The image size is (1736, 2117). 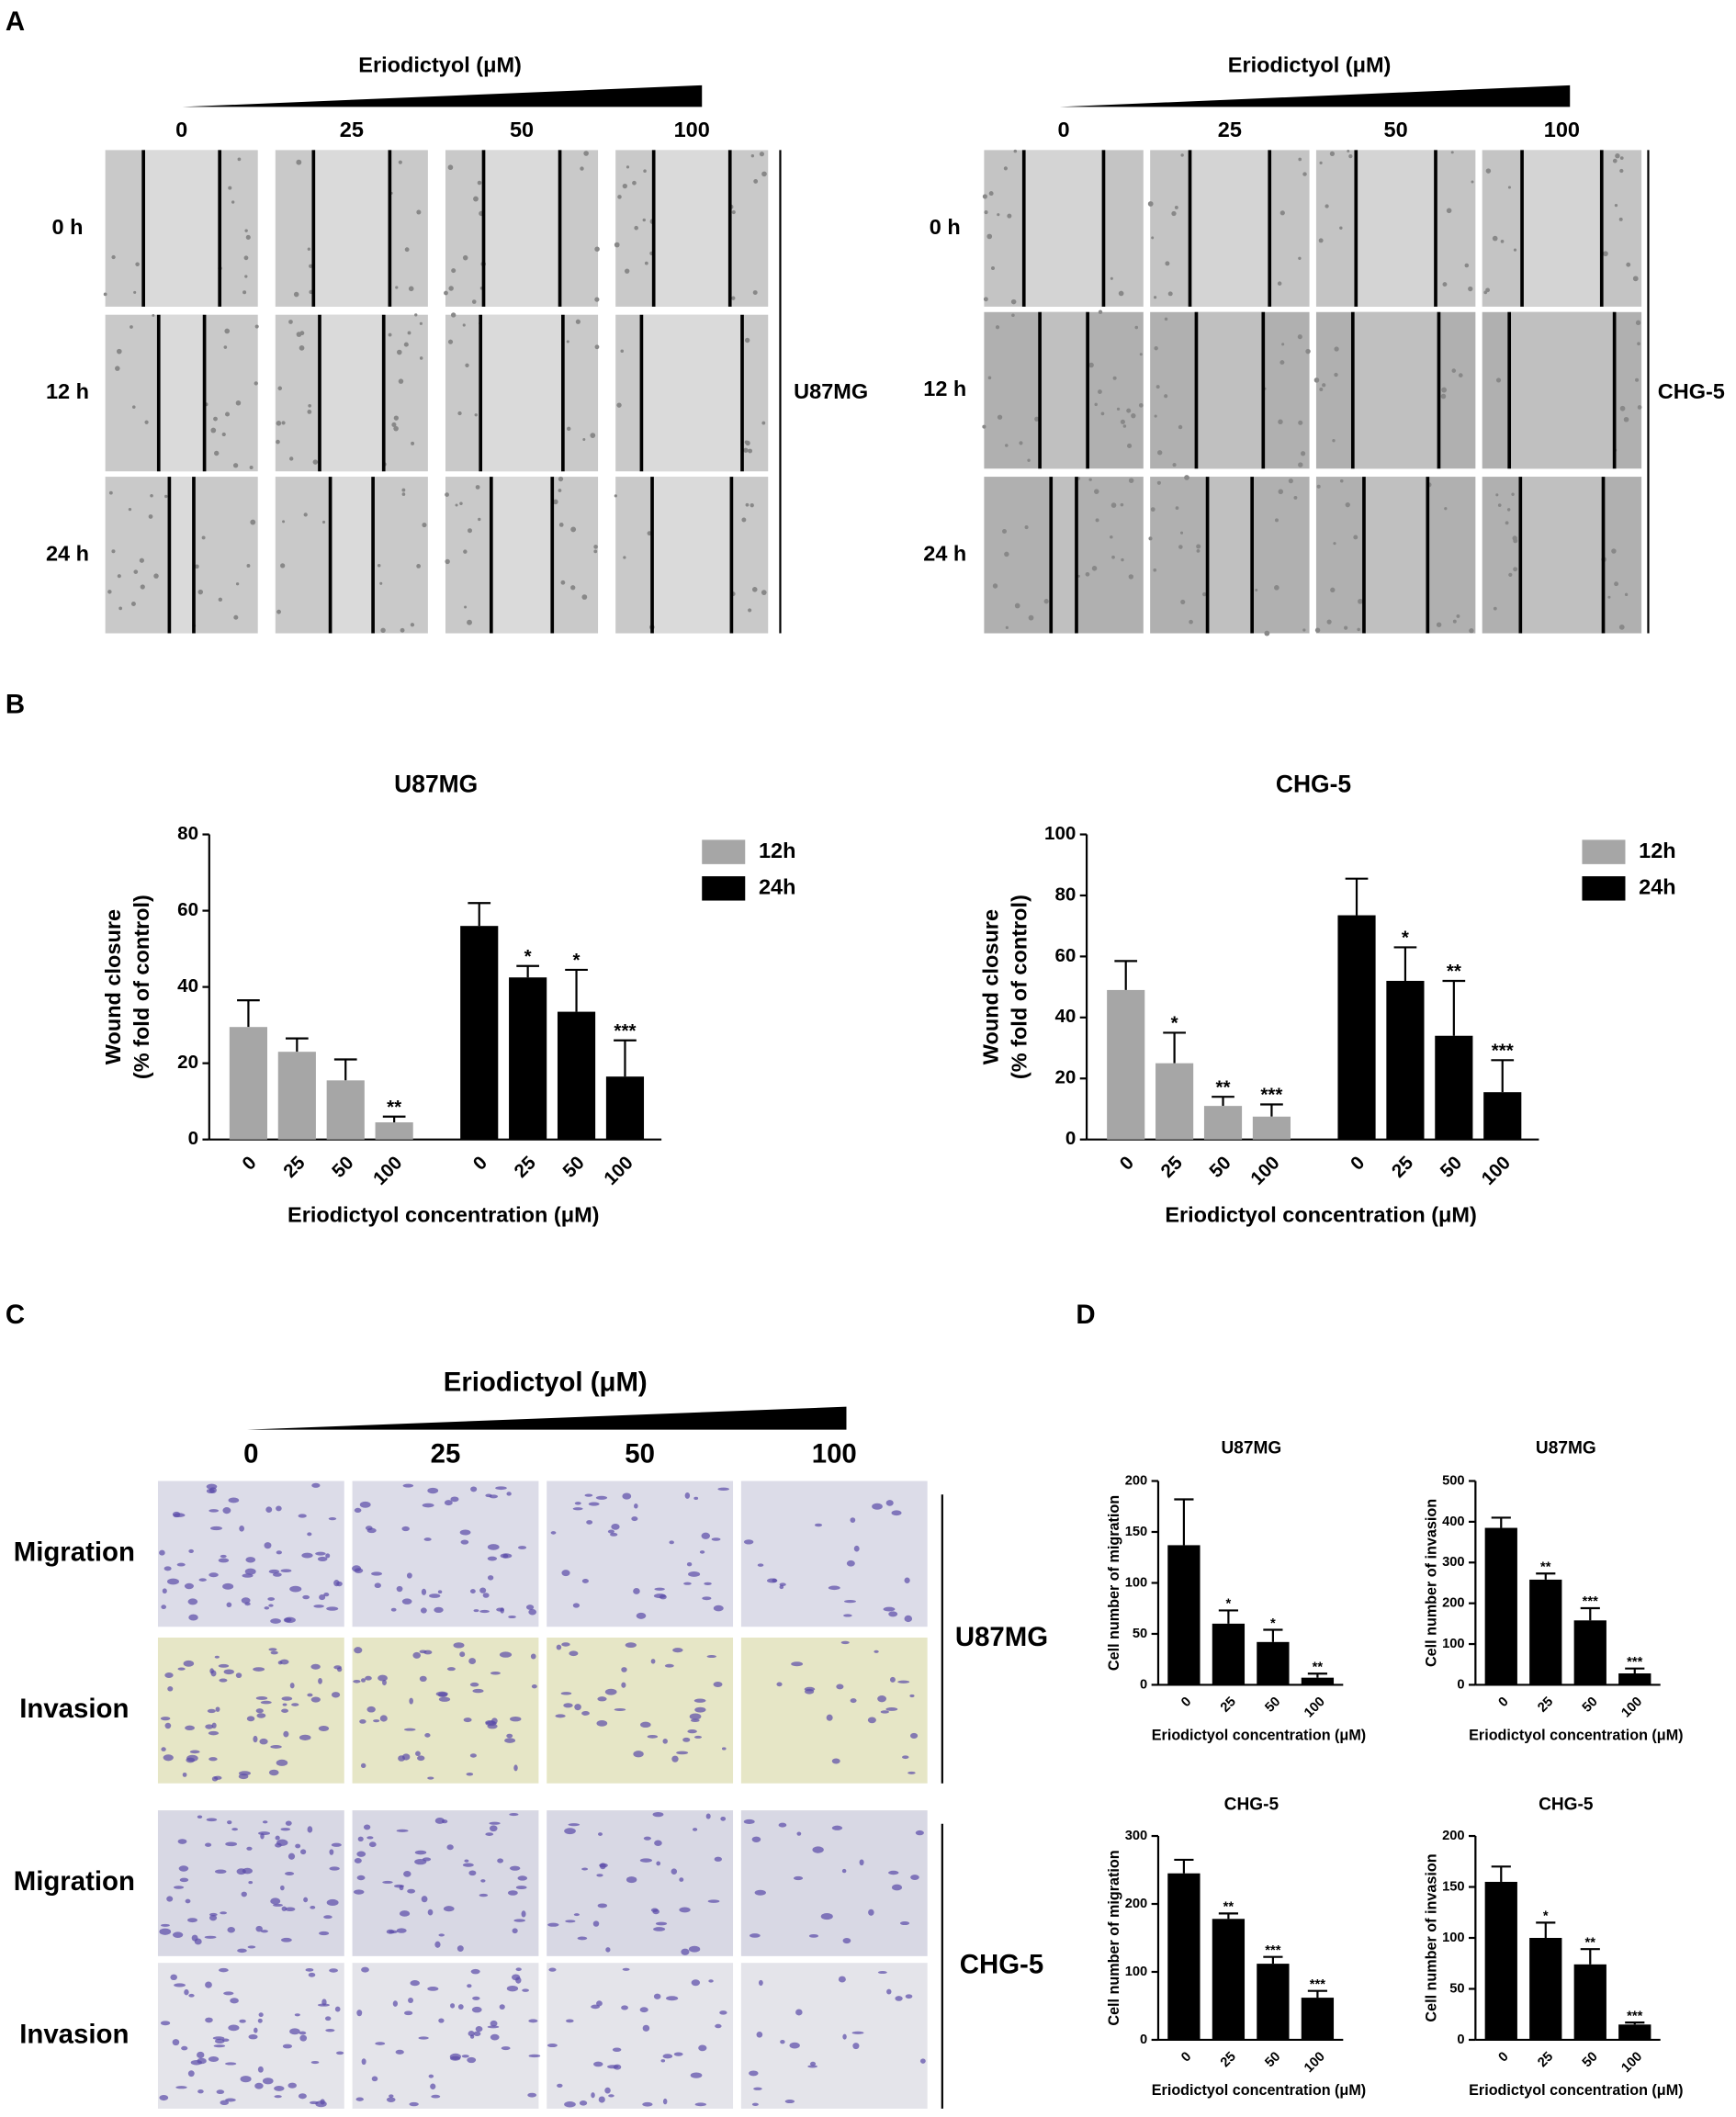 What do you see at coordinates (1453, 1603) in the screenshot?
I see `y-tick-label: 200` at bounding box center [1453, 1603].